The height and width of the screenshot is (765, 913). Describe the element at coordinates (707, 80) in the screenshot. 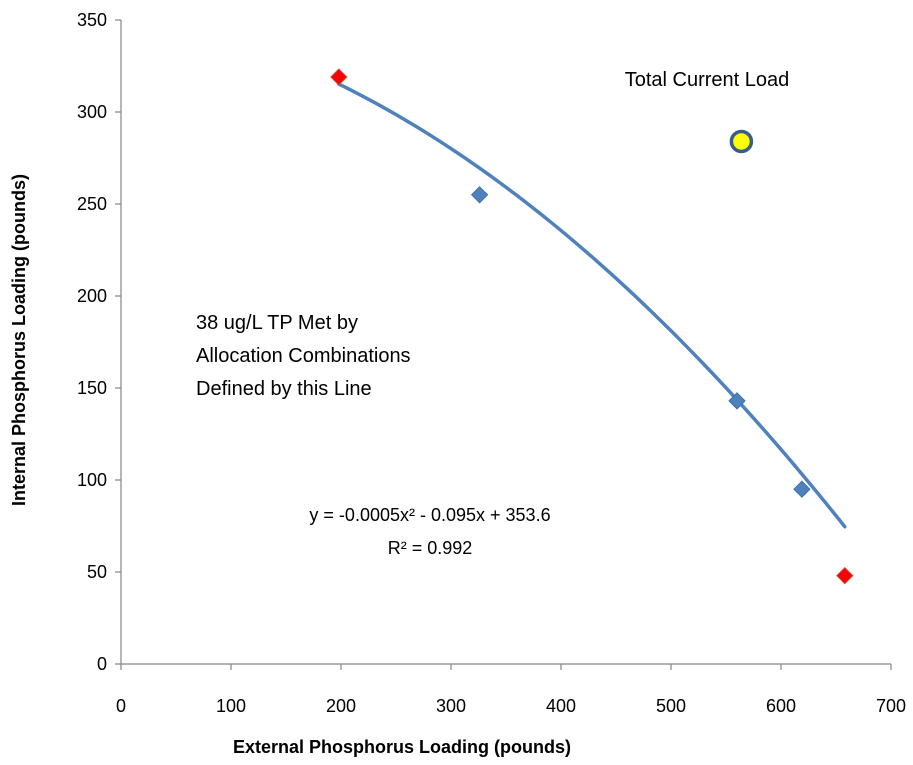

I see `current-load-annotation: Total Current Load` at that location.